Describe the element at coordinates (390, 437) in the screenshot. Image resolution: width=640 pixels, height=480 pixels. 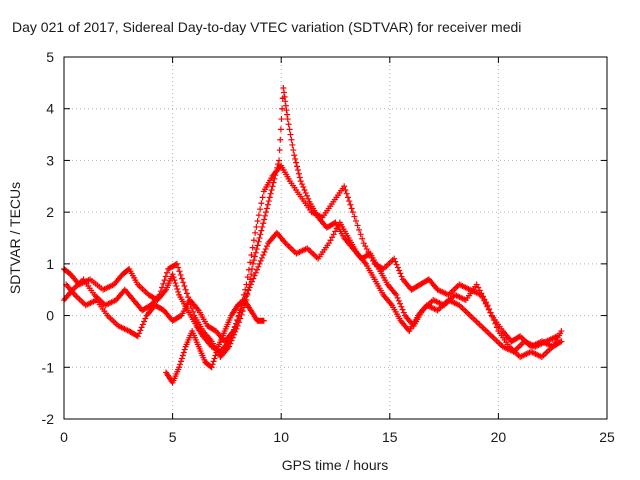
I see `x-tick-label: 15` at that location.